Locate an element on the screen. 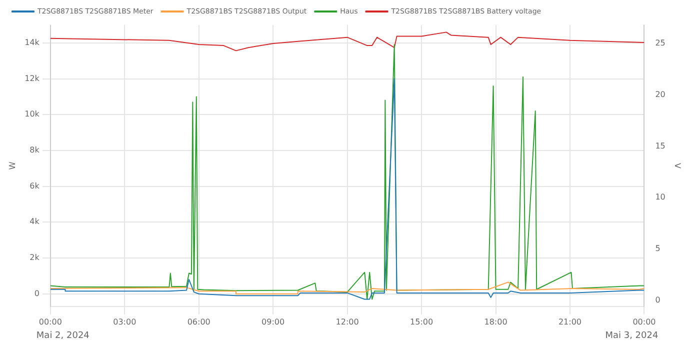 This screenshot has height=344, width=690. x-tick-label: 18:00 is located at coordinates (496, 321).